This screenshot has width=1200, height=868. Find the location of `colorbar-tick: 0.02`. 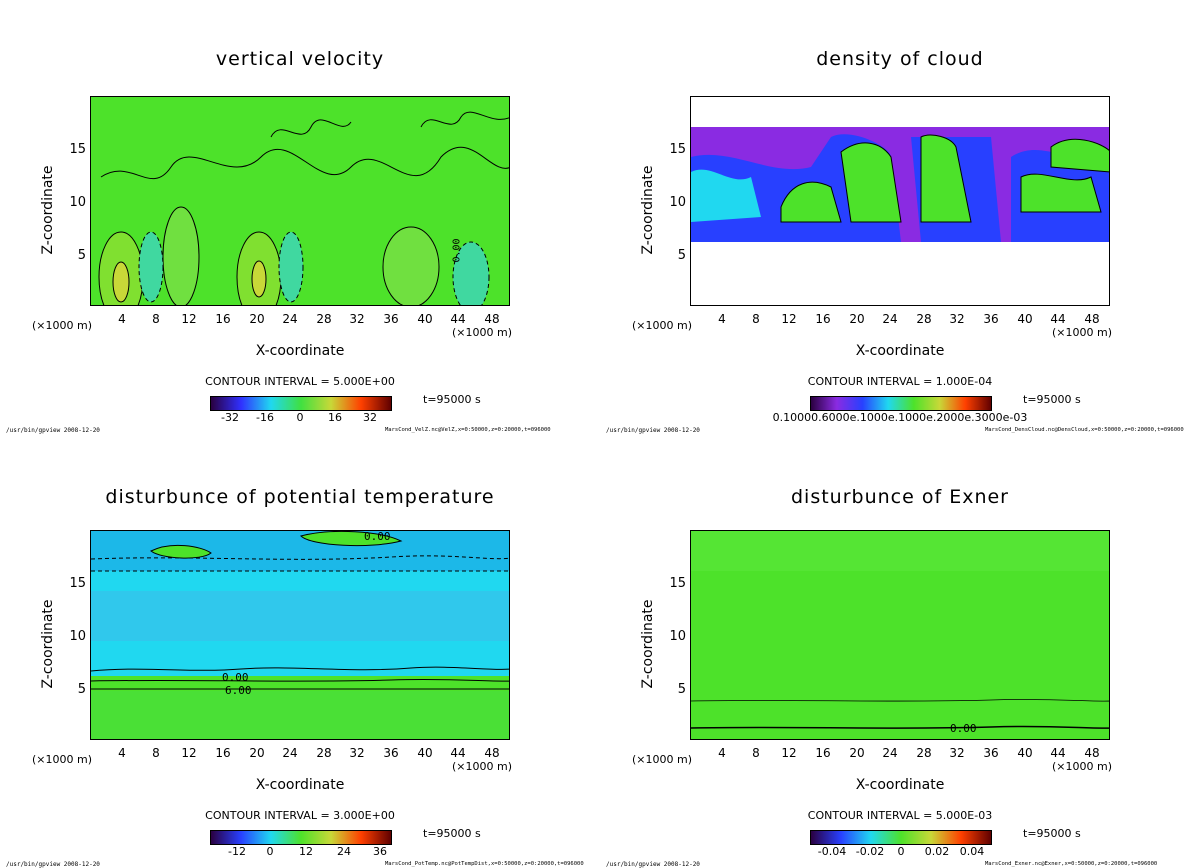

colorbar-tick: 0.02 is located at coordinates (937, 851).